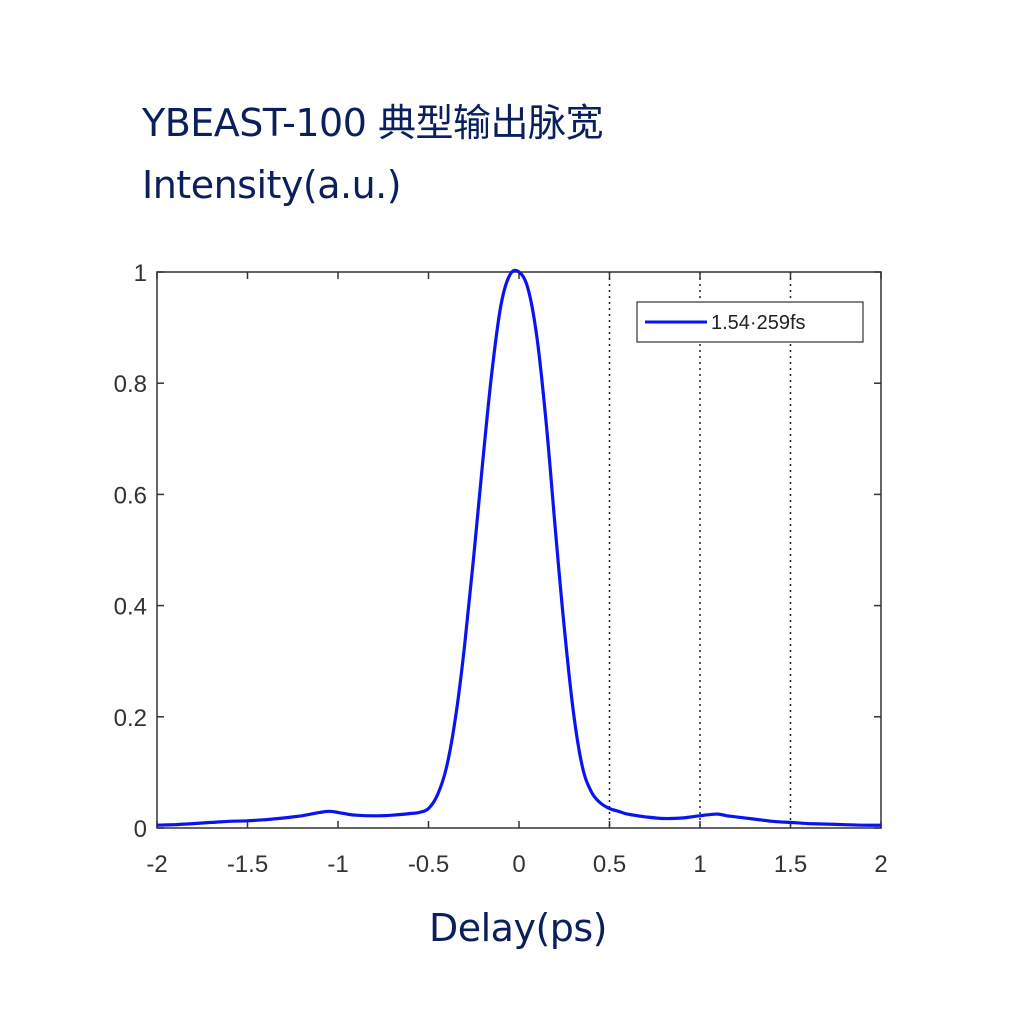  Describe the element at coordinates (428, 864) in the screenshot. I see `x-tick-label: -0.5` at that location.